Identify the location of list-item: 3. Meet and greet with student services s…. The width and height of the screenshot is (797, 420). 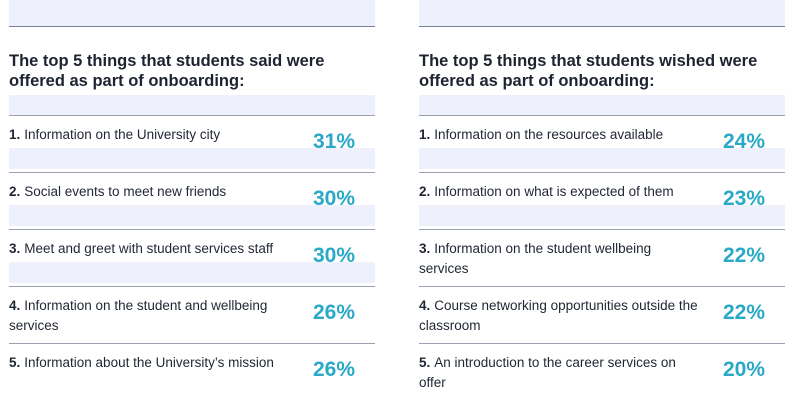
(192, 257).